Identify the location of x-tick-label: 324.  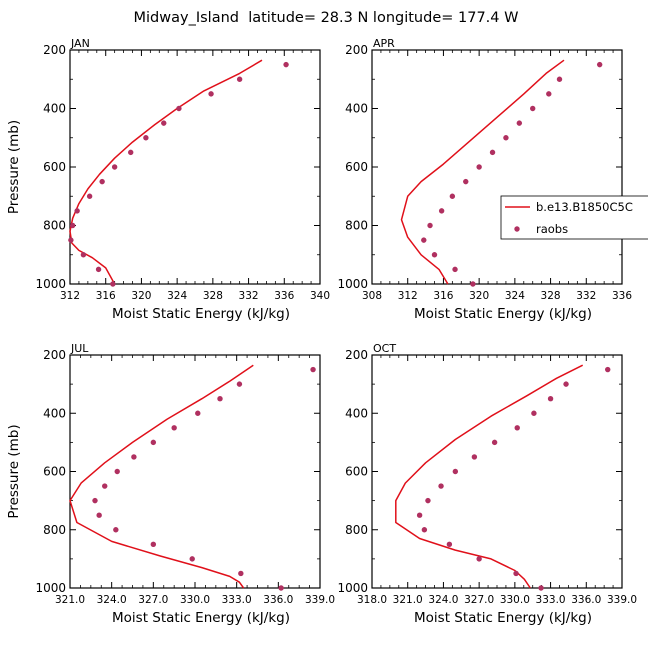
(177, 296).